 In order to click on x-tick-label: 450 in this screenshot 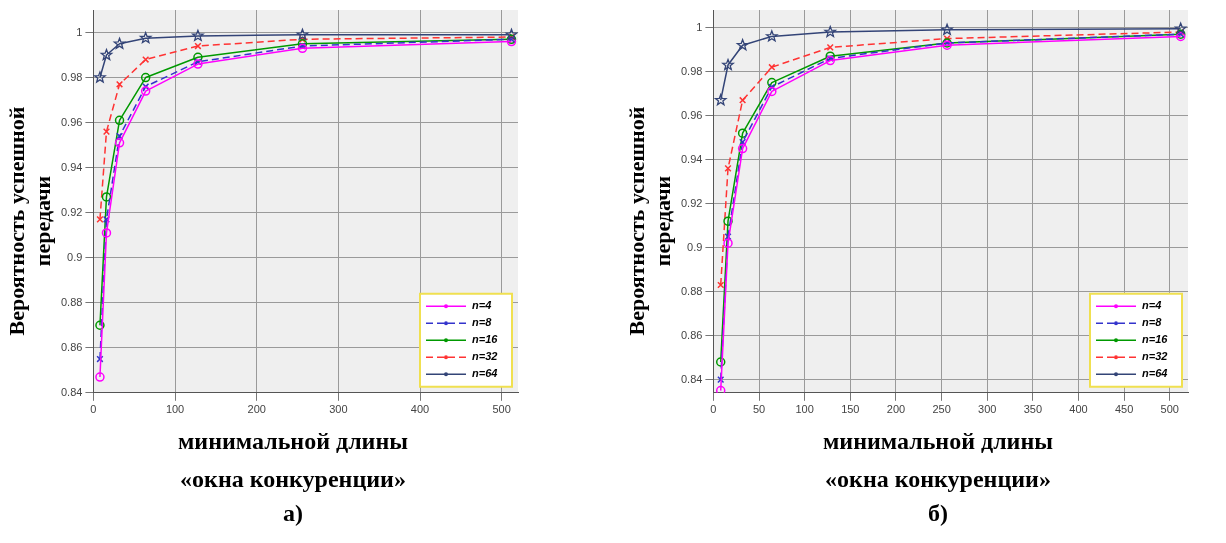, I will do `click(1124, 409)`.